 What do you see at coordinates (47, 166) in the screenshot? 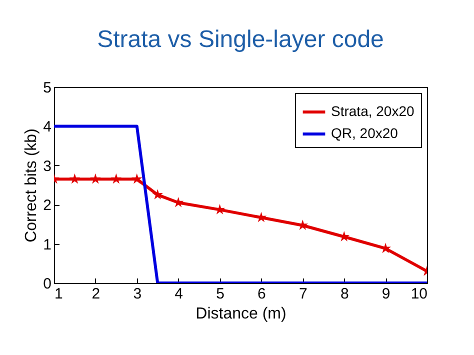
I see `y-tick-label: 3` at bounding box center [47, 166].